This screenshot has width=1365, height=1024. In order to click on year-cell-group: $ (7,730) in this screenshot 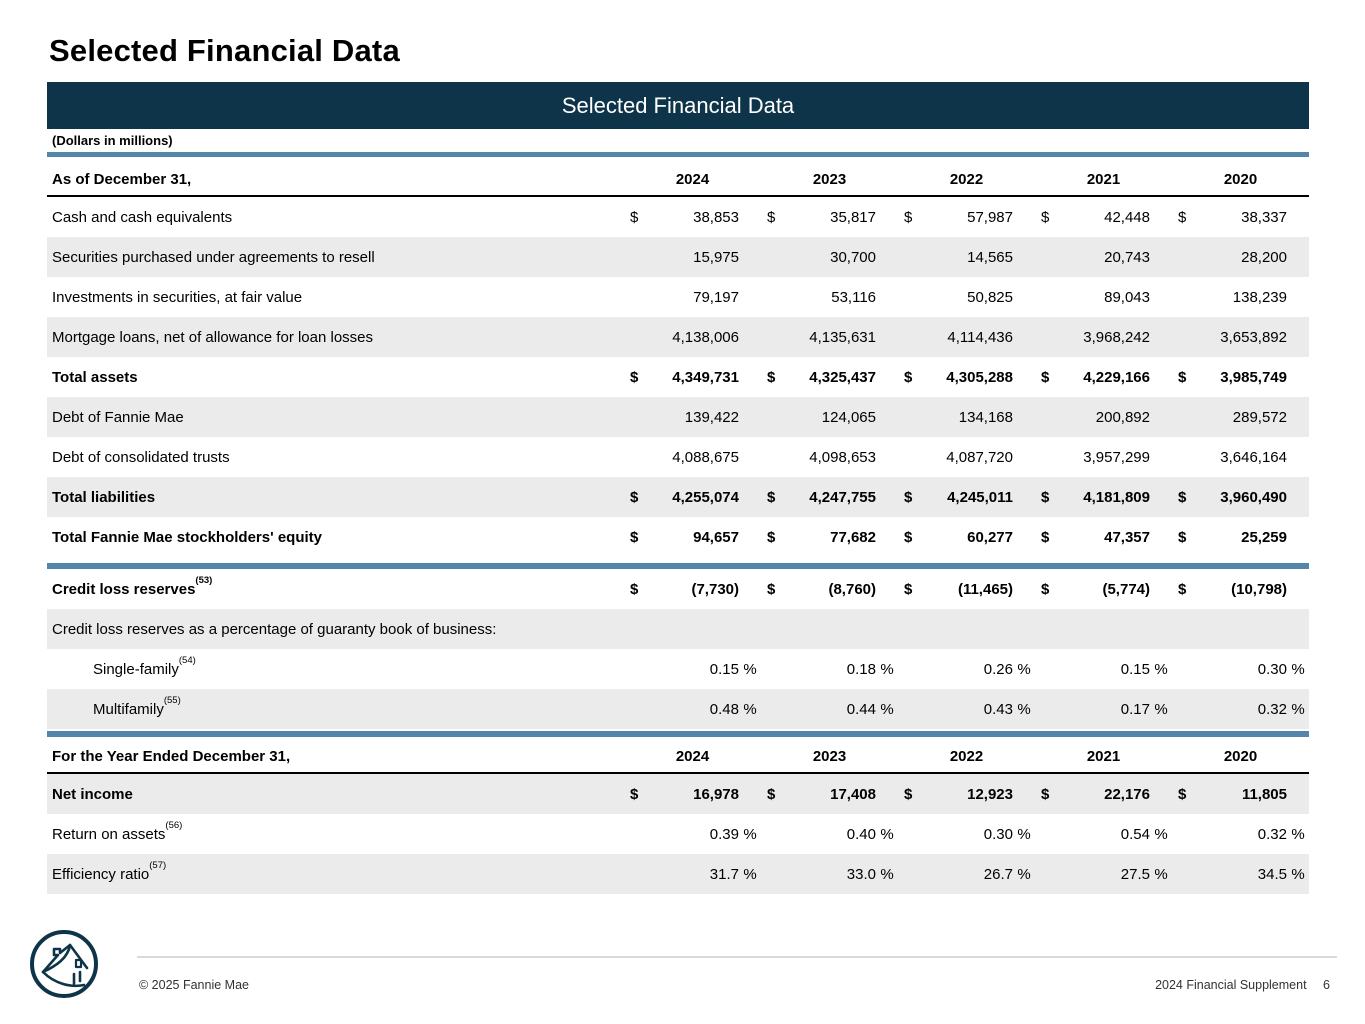, I will do `click(692, 589)`.